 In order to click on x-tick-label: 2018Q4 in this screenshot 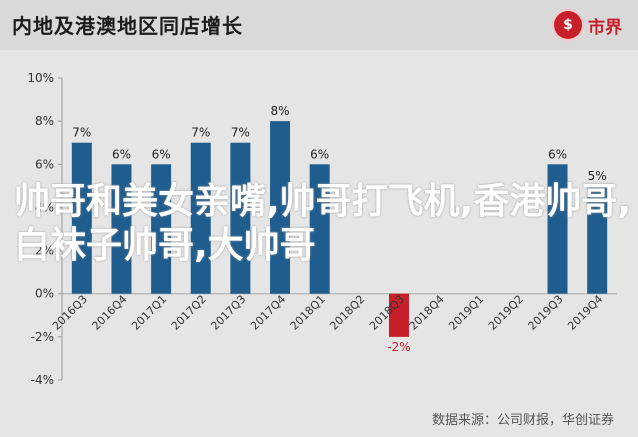, I will do `click(427, 313)`.